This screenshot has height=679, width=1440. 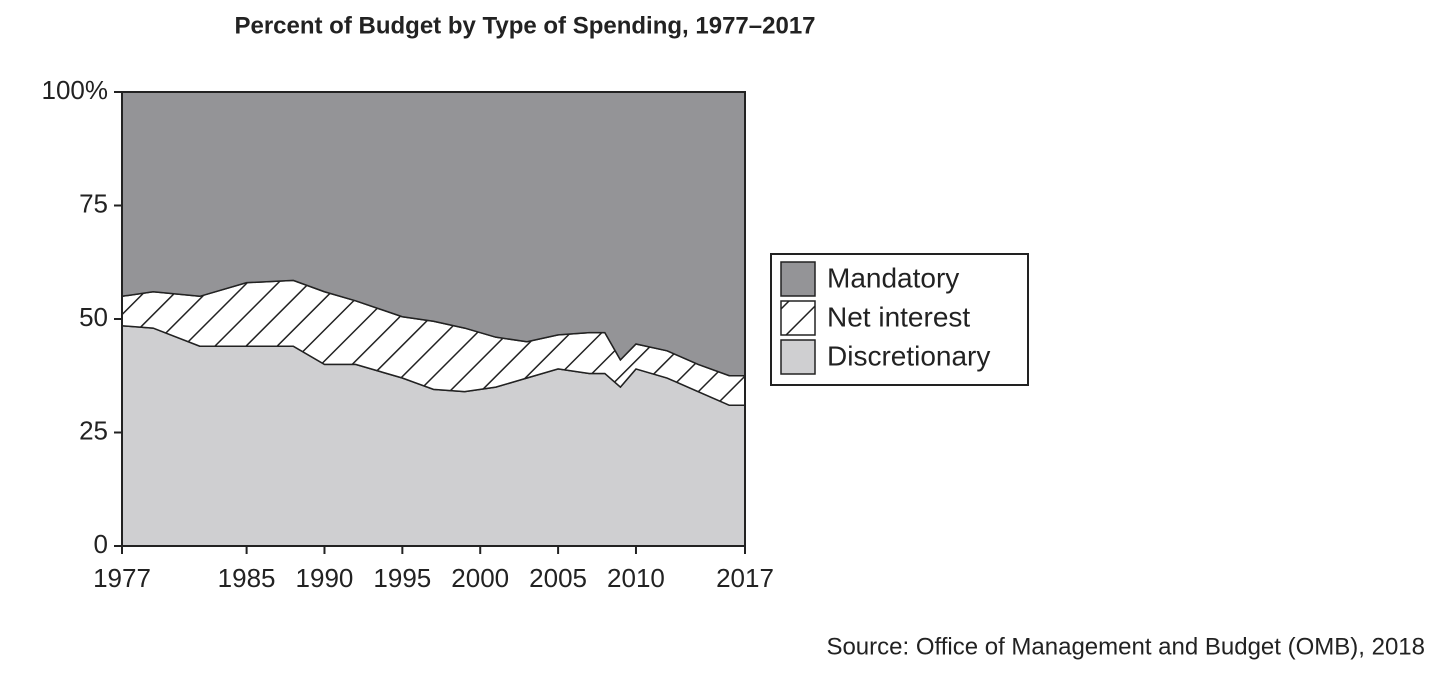 What do you see at coordinates (93, 203) in the screenshot?
I see `y-tick-label: 75` at bounding box center [93, 203].